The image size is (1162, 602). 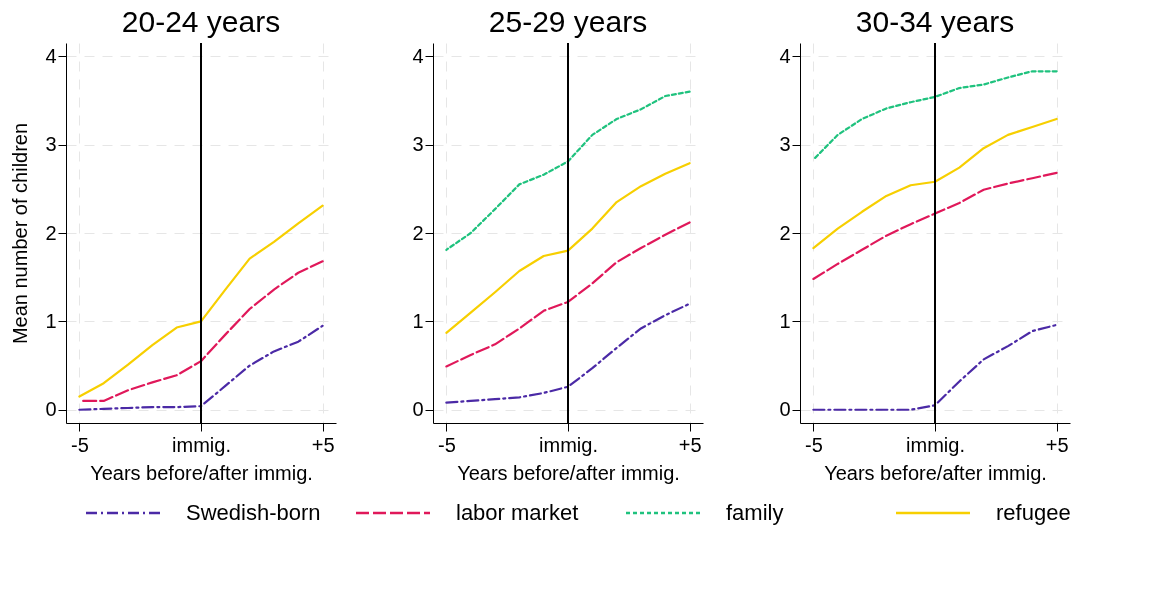 I want to click on legend-label: labor market, so click(x=517, y=512).